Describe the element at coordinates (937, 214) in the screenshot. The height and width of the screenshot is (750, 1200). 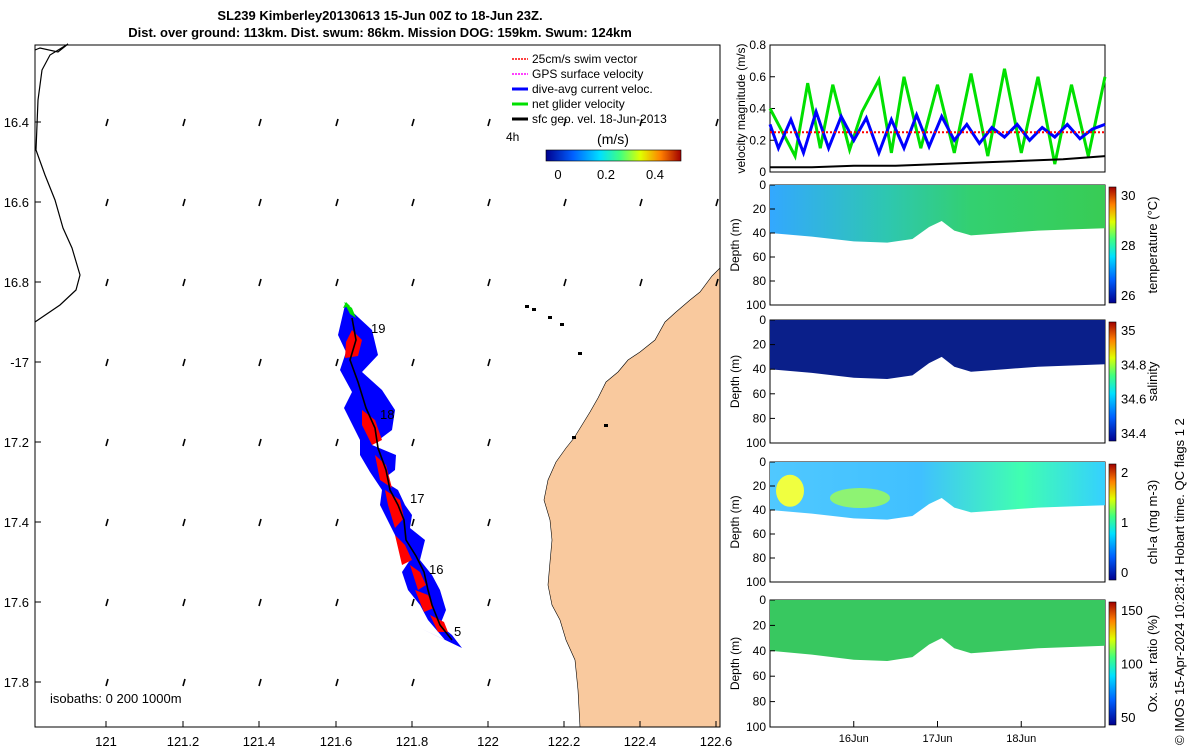
I see `section-data-fill` at that location.